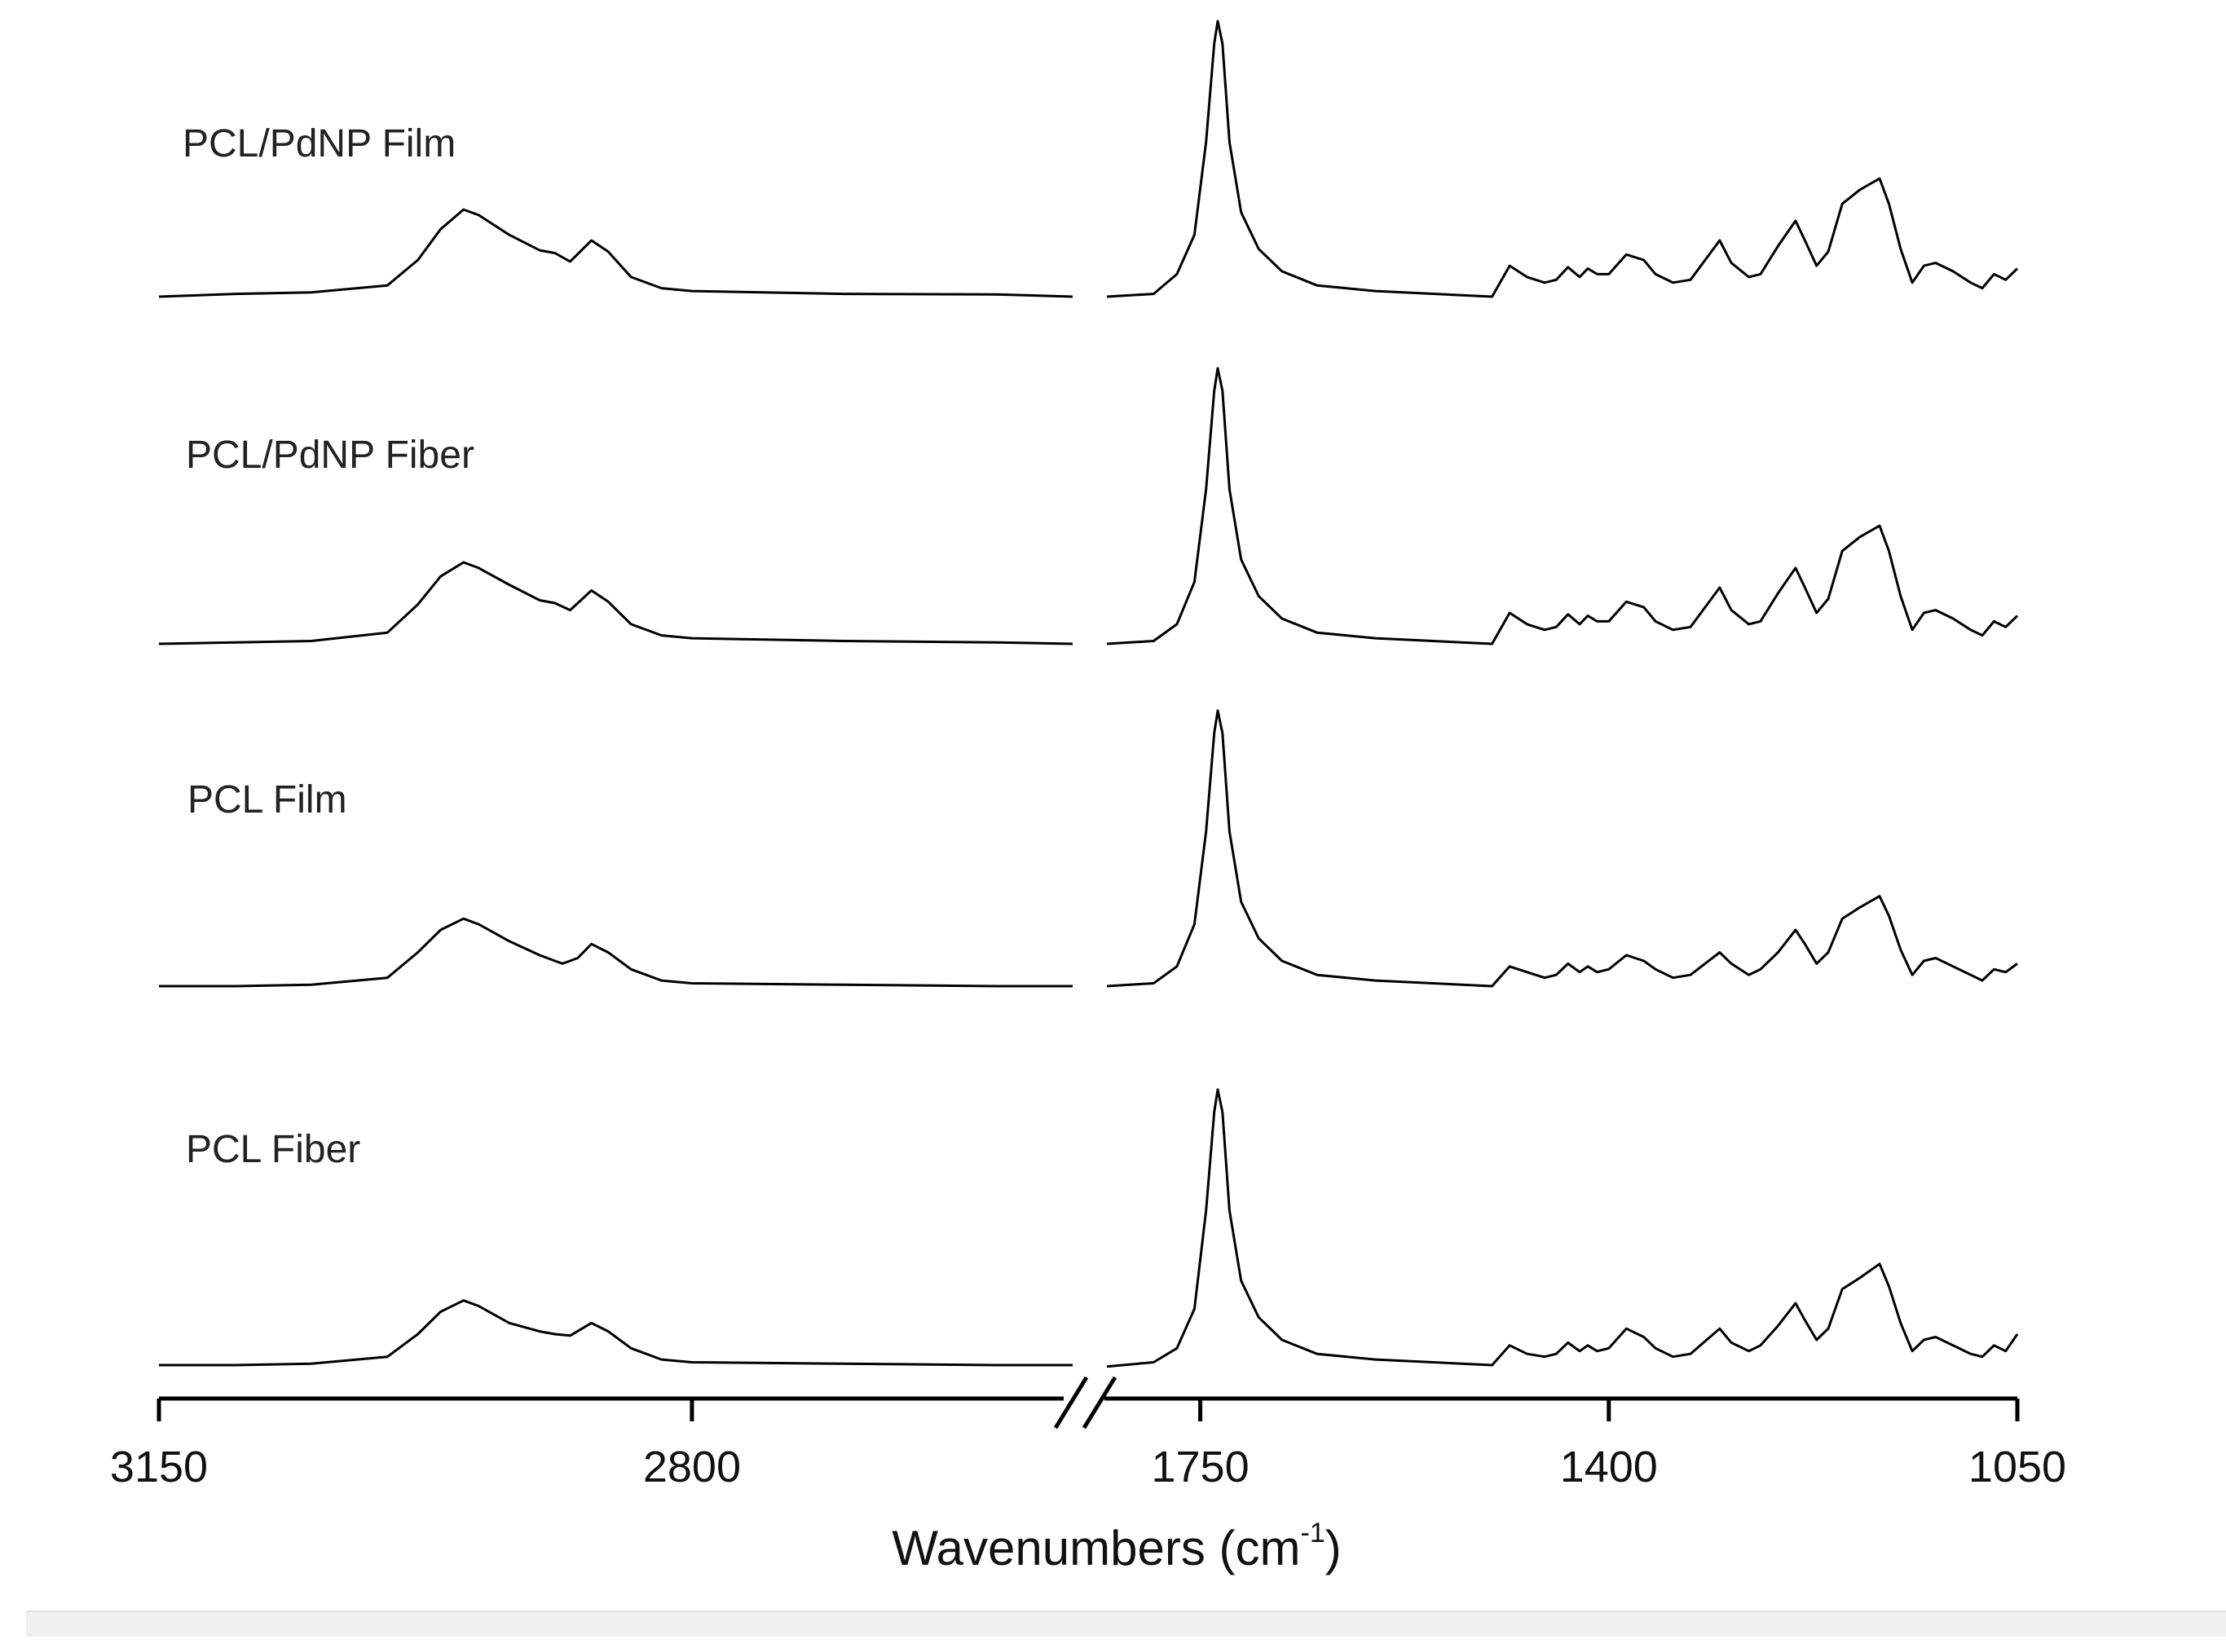  What do you see at coordinates (1126, 1624) in the screenshot?
I see `footer-bar` at bounding box center [1126, 1624].